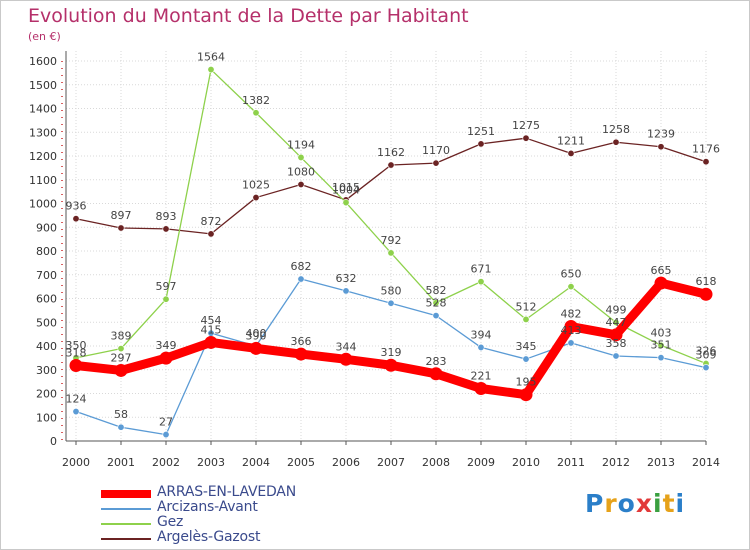 Image resolution: width=750 pixels, height=550 pixels. What do you see at coordinates (391, 290) in the screenshot?
I see `data-label-arcizans-avant: 580` at bounding box center [391, 290].